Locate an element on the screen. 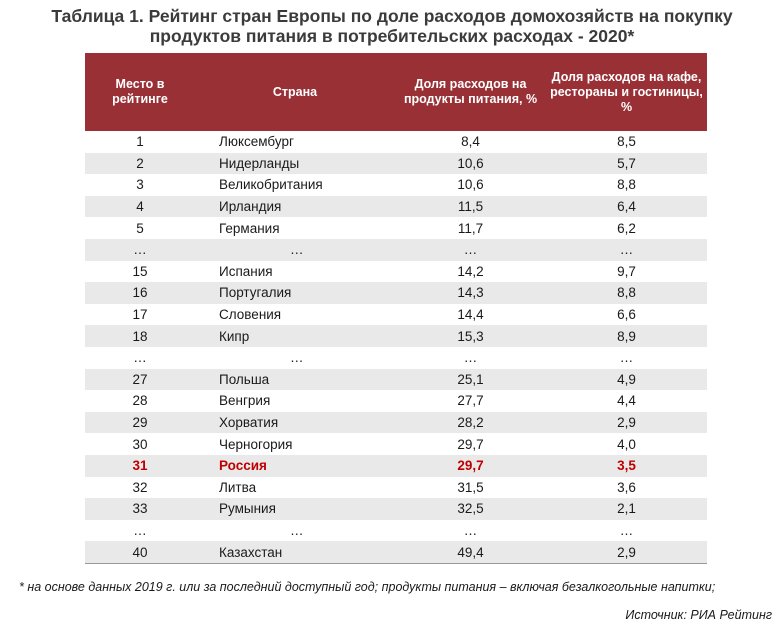 Image resolution: width=784 pixels, height=628 pixels. rank-cell: 27 is located at coordinates (140, 379).